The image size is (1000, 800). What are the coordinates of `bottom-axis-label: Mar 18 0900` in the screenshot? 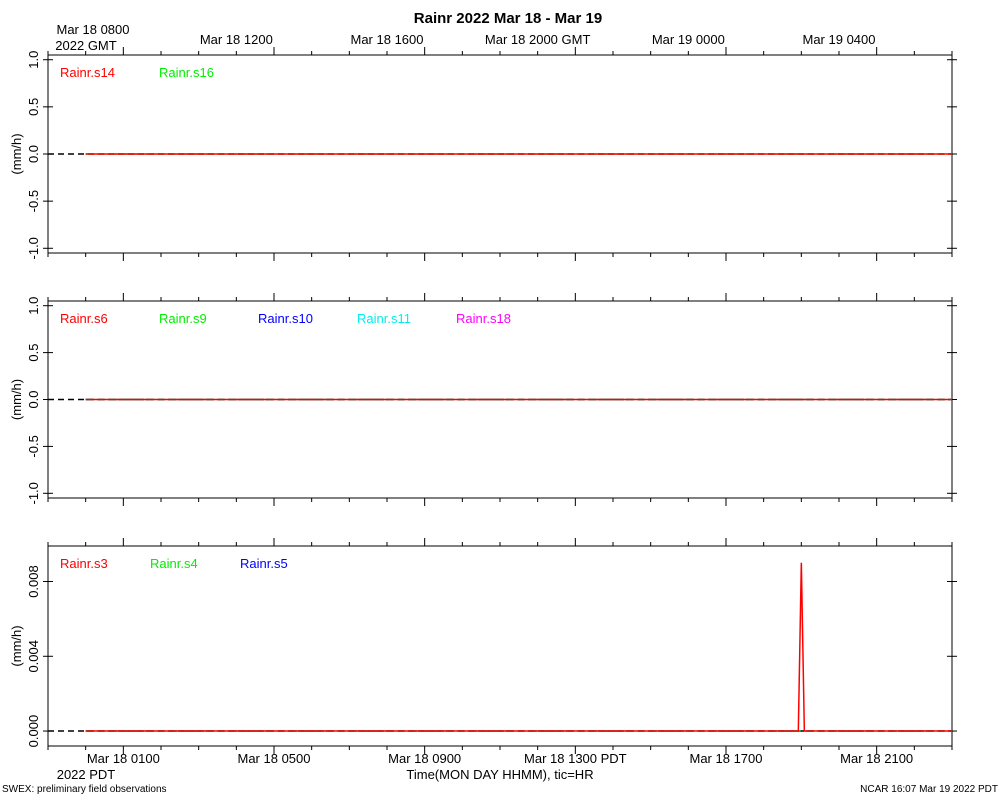 It's located at (424, 758).